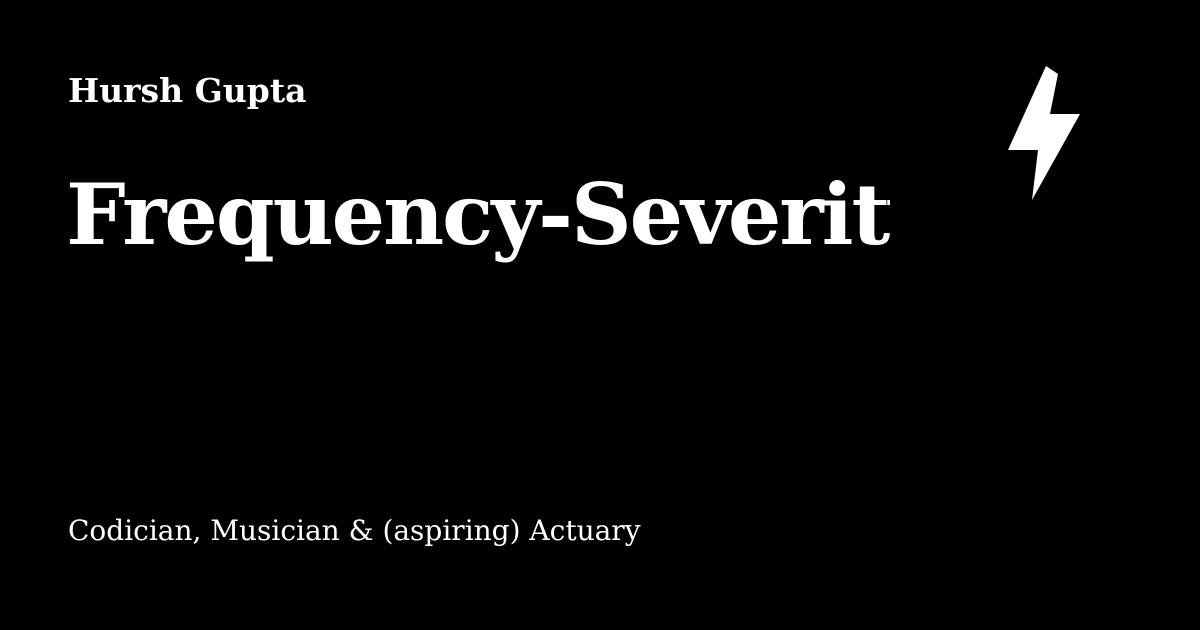  Describe the element at coordinates (1044, 133) in the screenshot. I see `lightning-bolt-icon` at that location.